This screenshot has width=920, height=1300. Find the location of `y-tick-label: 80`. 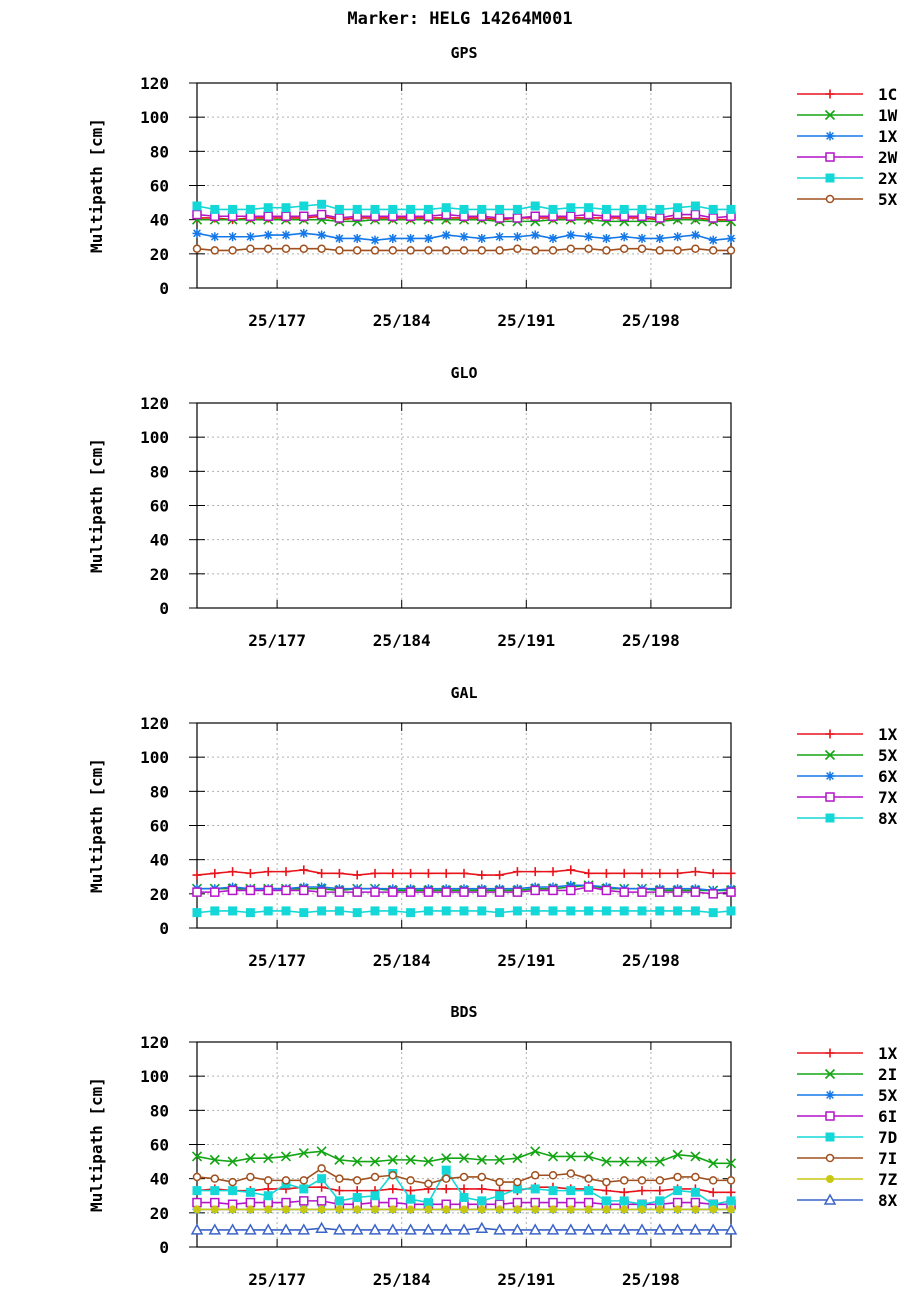

y-tick-label: 80 is located at coordinates (159, 471).